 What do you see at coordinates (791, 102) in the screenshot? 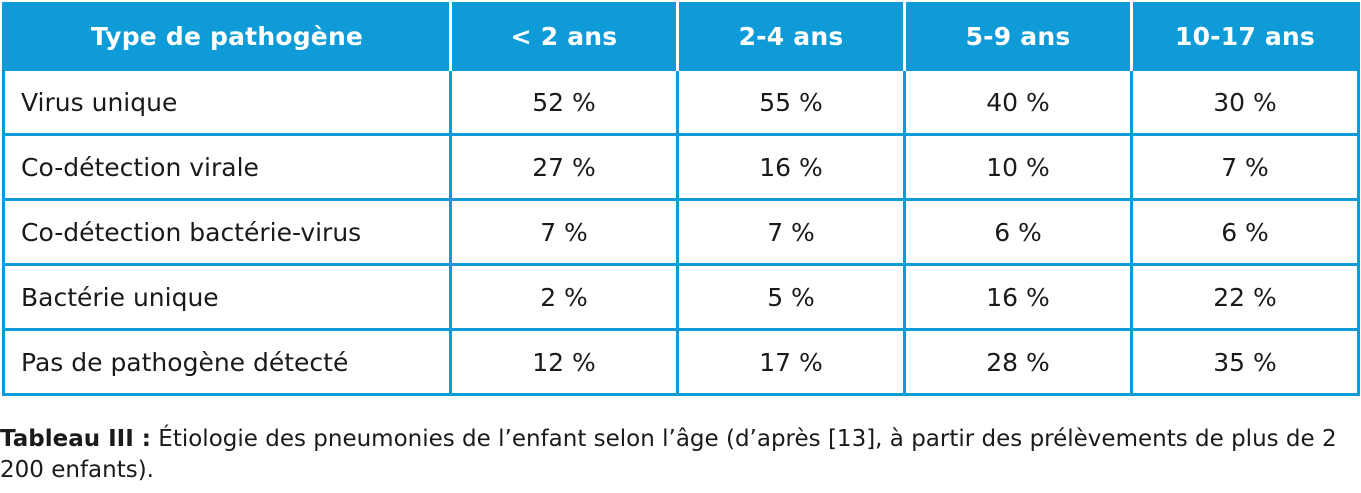
I see `table-cell: 55 %` at bounding box center [791, 102].